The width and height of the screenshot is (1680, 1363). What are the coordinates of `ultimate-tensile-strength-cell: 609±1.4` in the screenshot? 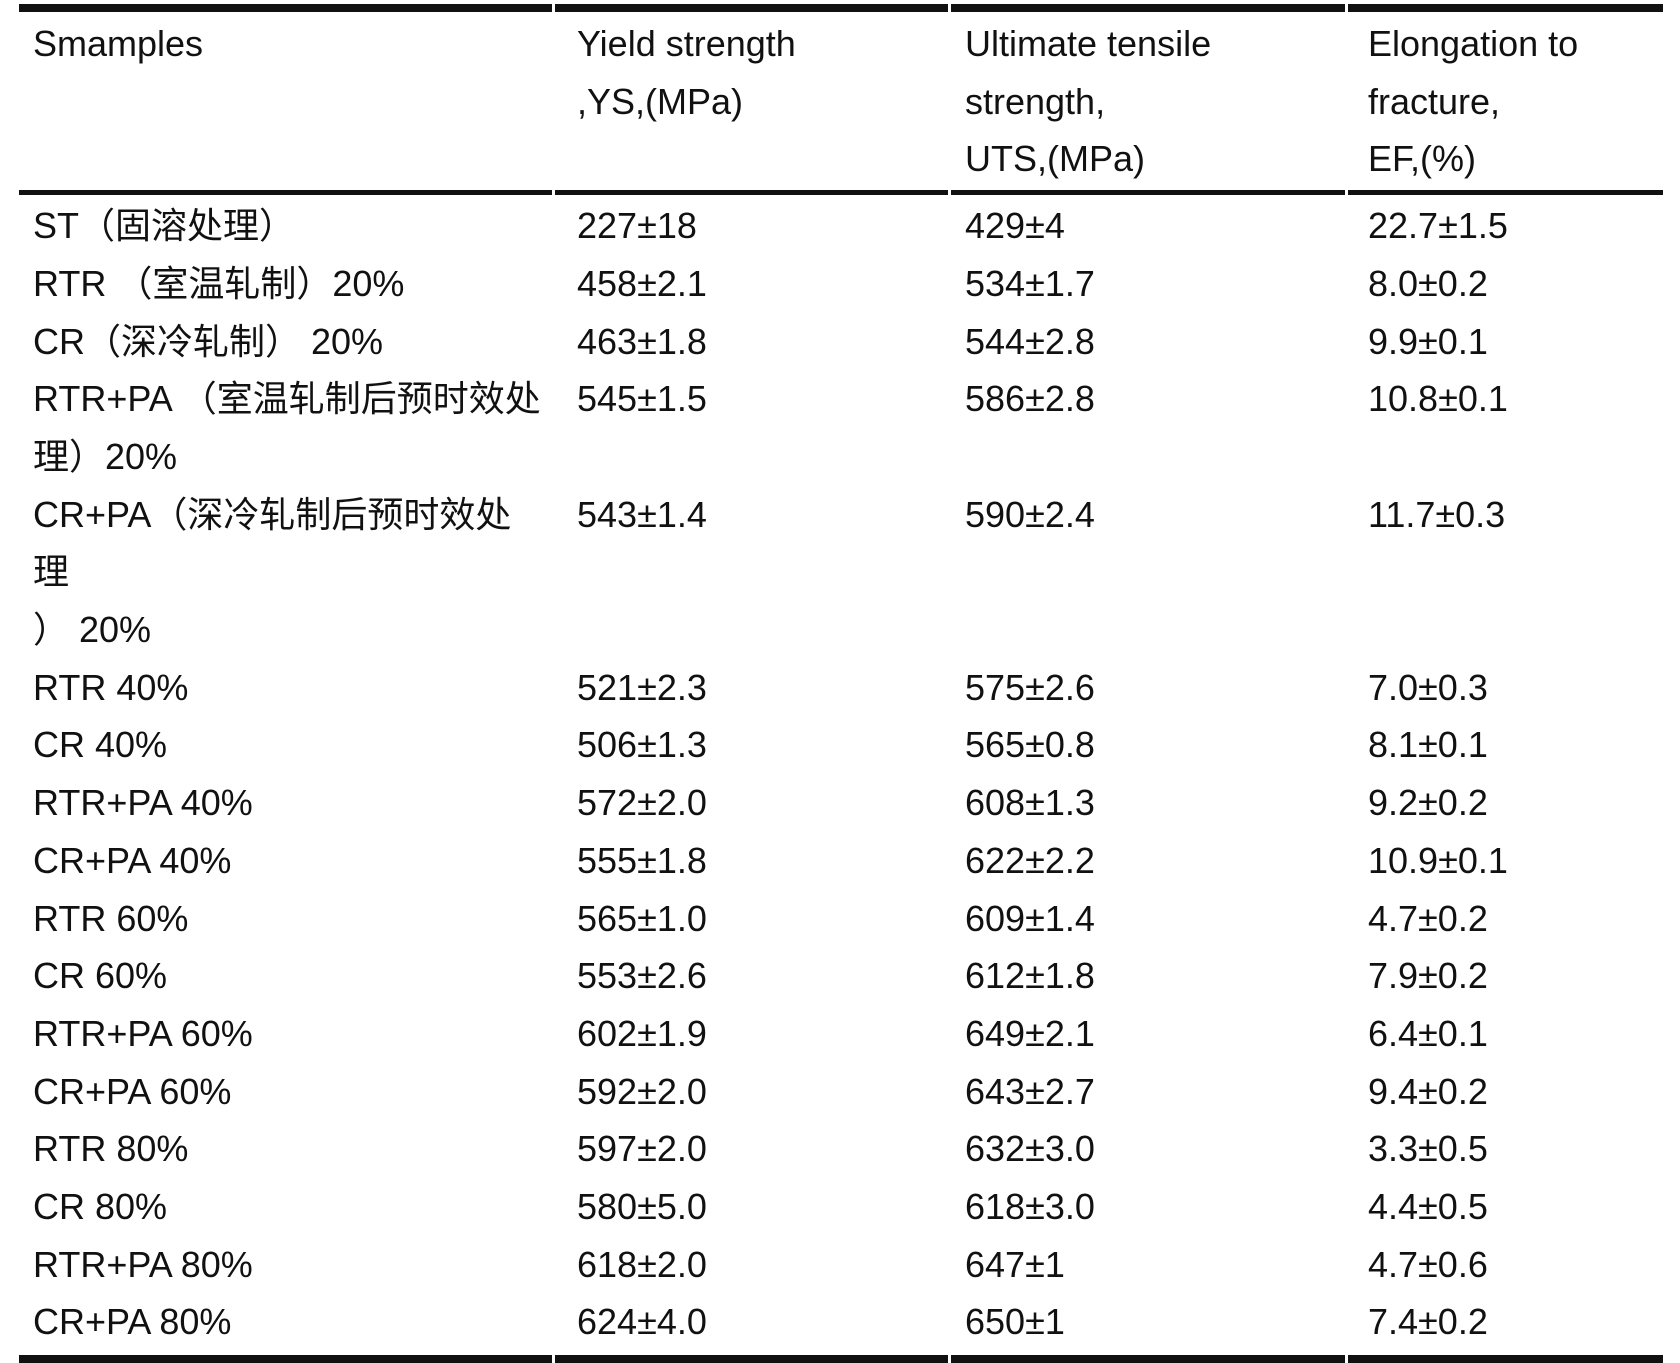 It's located at (1030, 918).